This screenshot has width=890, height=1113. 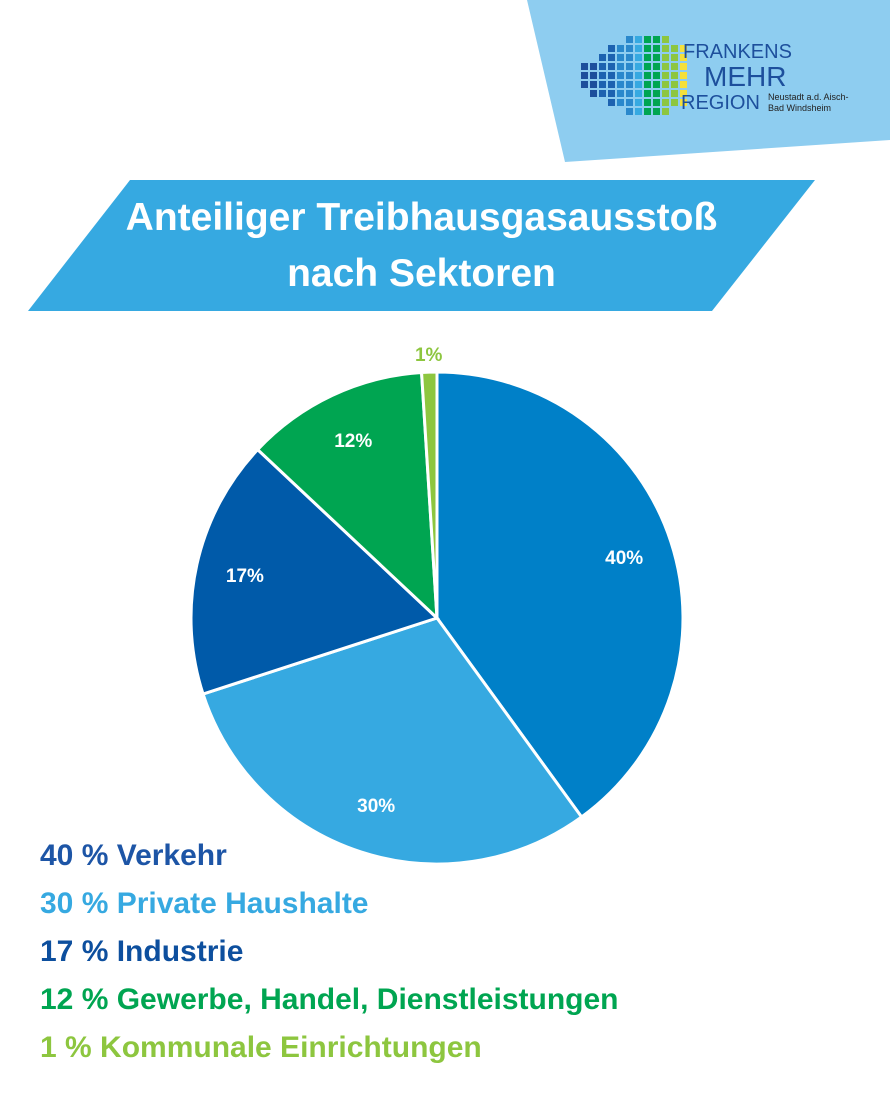 I want to click on logo-sub2: Bad Windsheim, so click(x=800, y=108).